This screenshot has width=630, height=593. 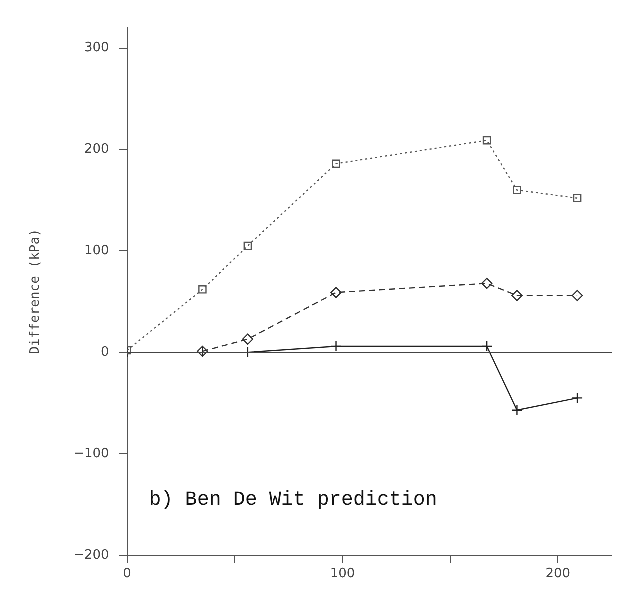 I want to click on y-tick-label: 0, so click(x=105, y=352).